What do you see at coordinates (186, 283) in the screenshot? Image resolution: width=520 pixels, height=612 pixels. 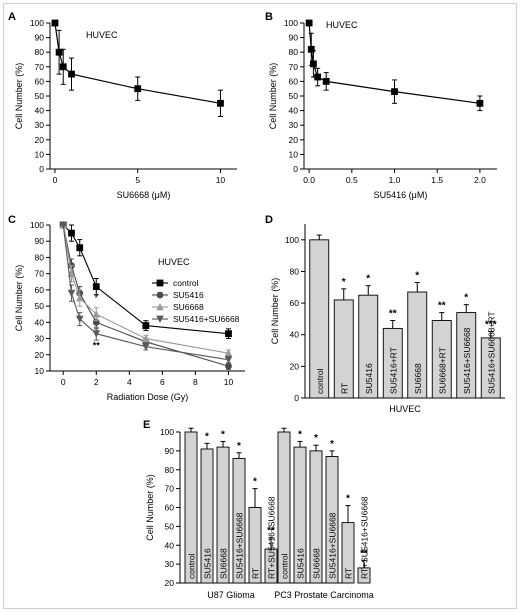 I see `legend-label: control` at bounding box center [186, 283].